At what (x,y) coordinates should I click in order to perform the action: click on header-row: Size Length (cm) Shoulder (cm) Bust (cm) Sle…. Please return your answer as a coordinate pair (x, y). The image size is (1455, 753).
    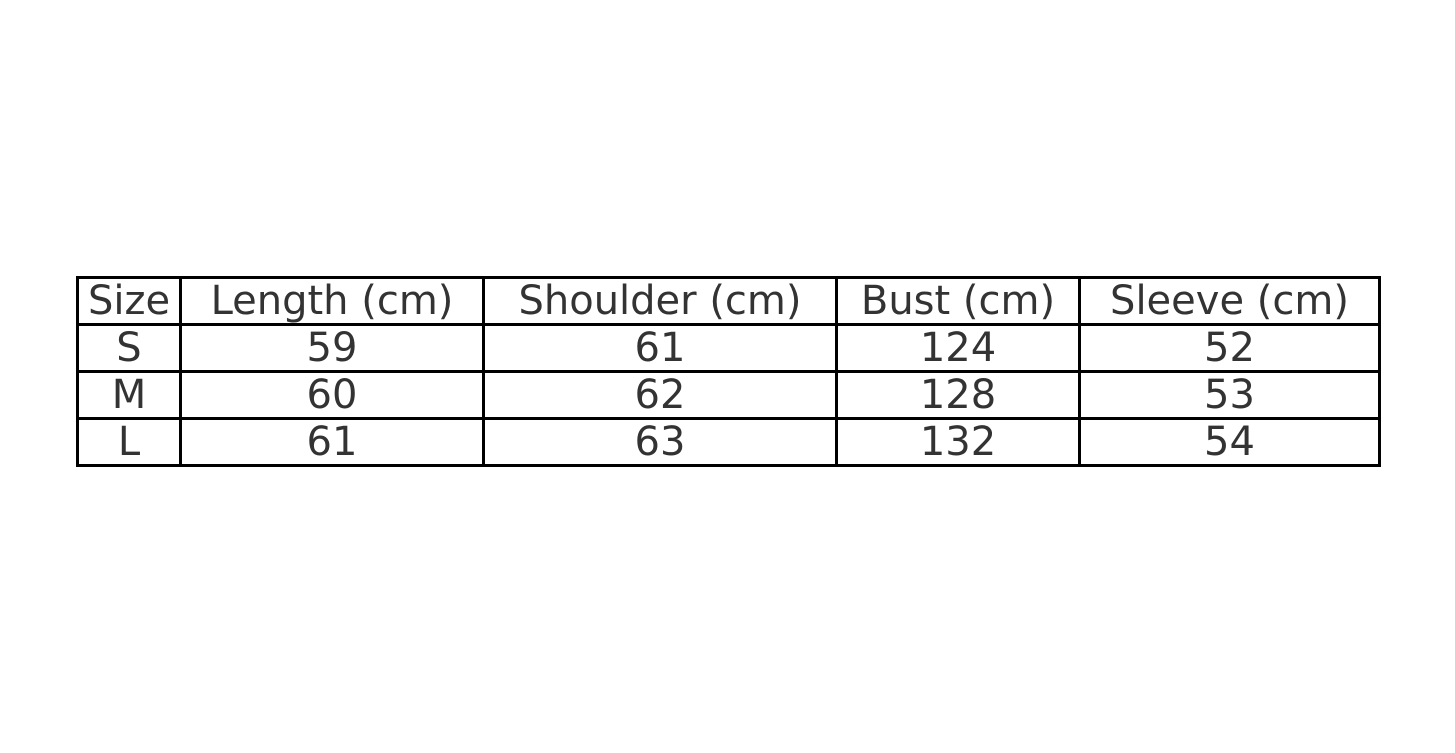
    Looking at the image, I should click on (728, 301).